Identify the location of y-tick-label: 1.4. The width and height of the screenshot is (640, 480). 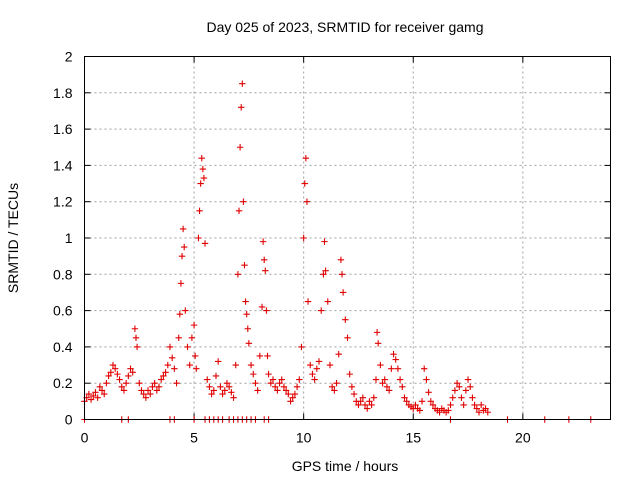
(63, 165).